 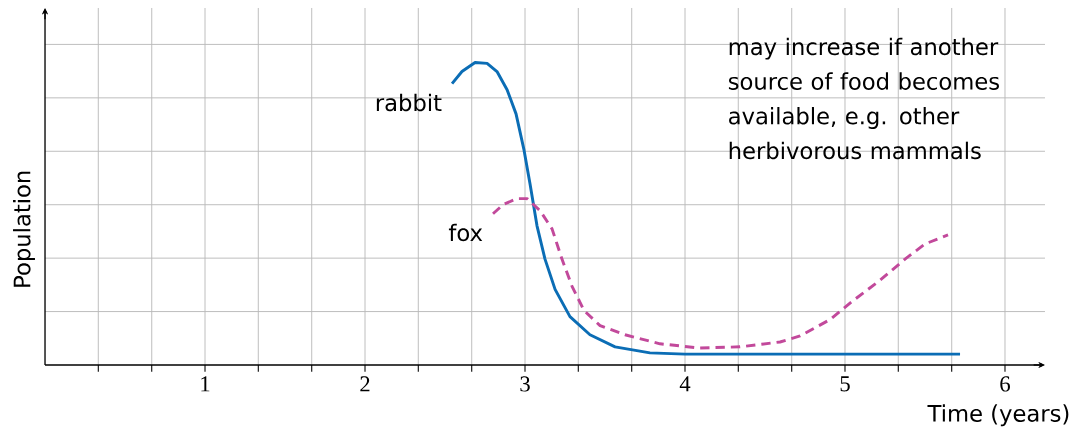 I want to click on x-tick-label: 6, so click(x=1005, y=384).